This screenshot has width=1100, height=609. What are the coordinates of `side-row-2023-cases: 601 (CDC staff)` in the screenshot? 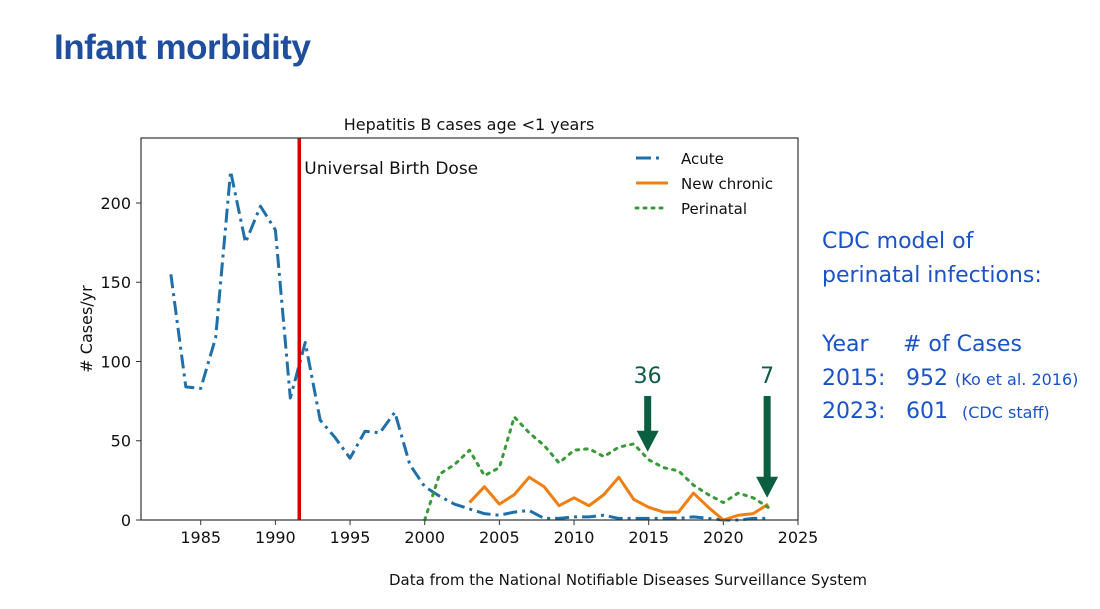 It's located at (978, 411).